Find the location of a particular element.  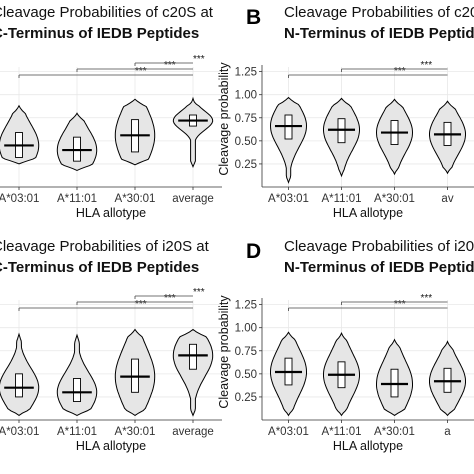

panel-letter: B is located at coordinates (253, 17).